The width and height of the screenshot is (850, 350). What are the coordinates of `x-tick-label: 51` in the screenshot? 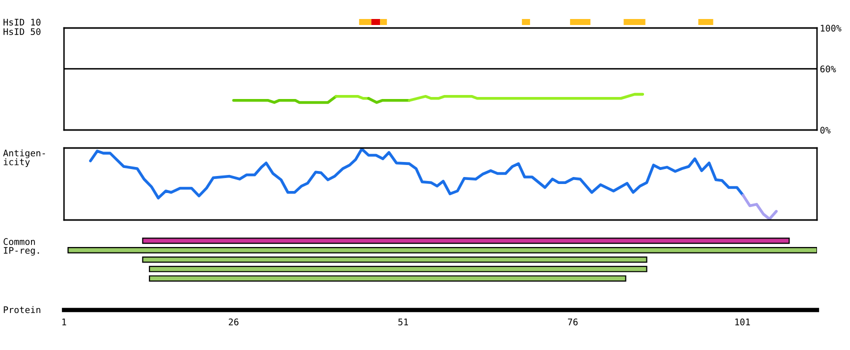 It's located at (403, 322).